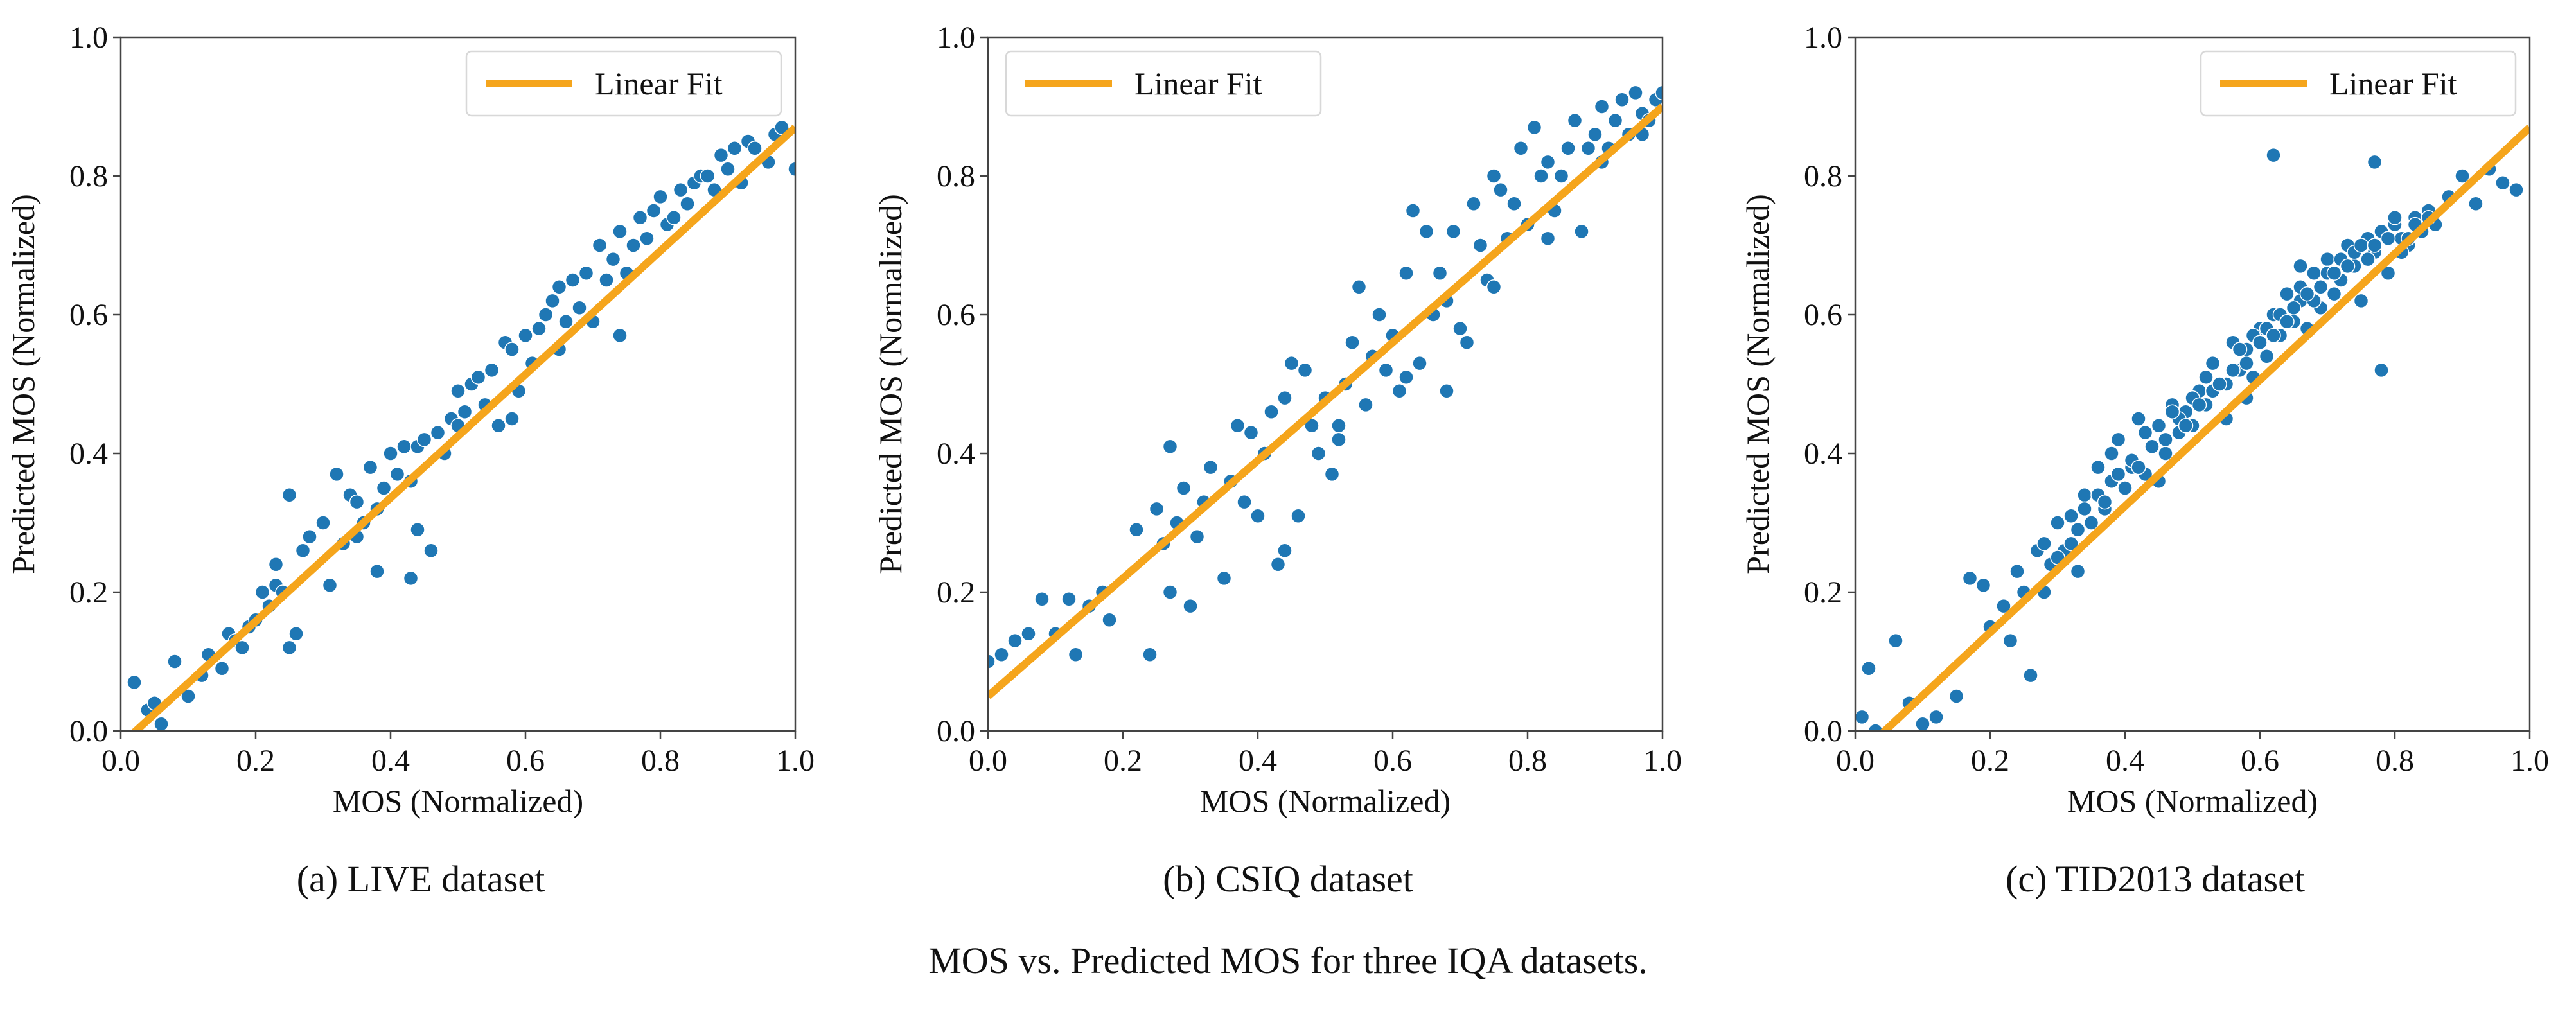 The height and width of the screenshot is (1009, 2576). Describe the element at coordinates (390, 761) in the screenshot. I see `x-tick-label: 0.4` at that location.